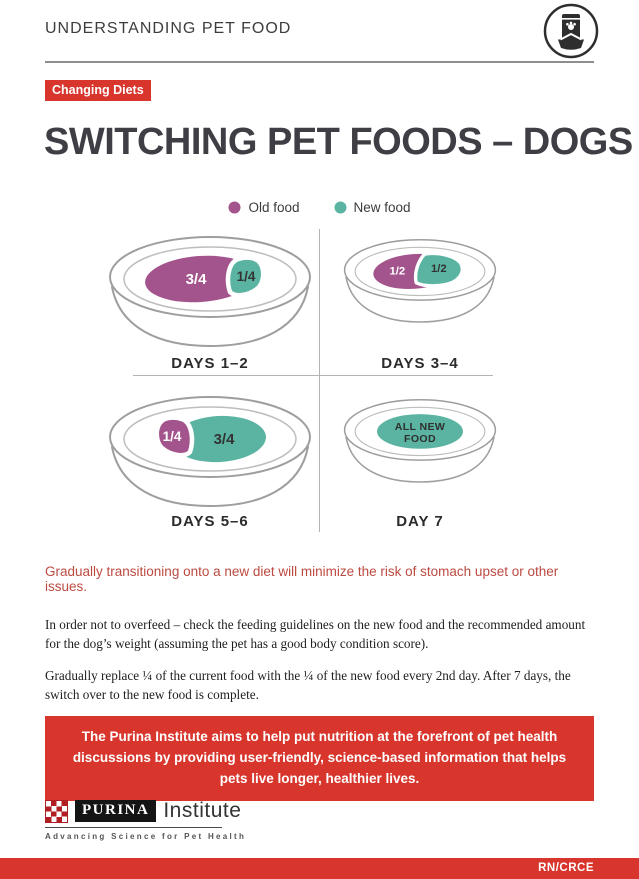 The height and width of the screenshot is (879, 639). I want to click on bowl-label-day-7: DAY 7, so click(420, 521).